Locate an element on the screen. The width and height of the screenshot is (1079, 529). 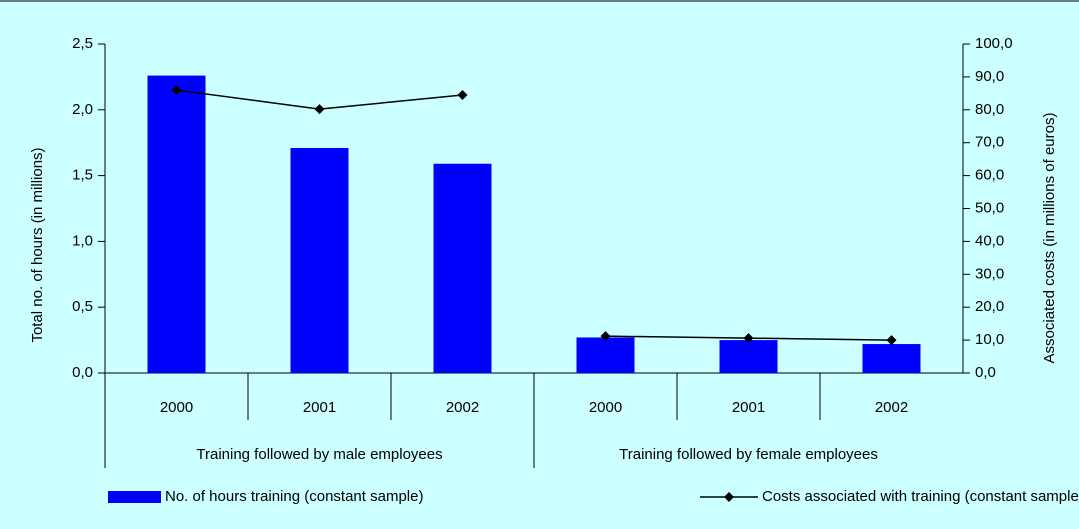
y2-tick-label: 50,0 is located at coordinates (989, 207).